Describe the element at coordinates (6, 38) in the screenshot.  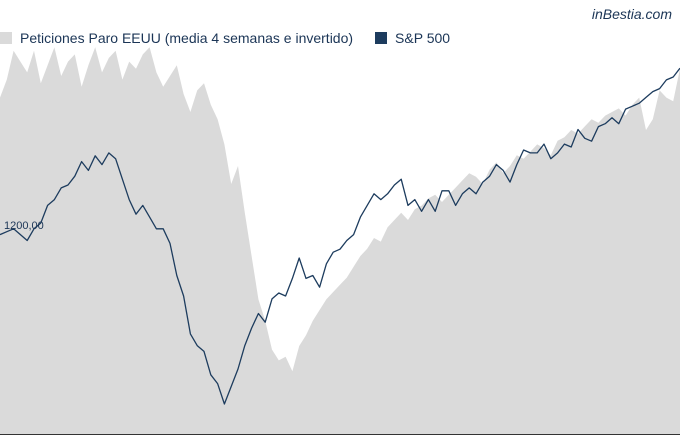
I see `legend-swatch-claims` at that location.